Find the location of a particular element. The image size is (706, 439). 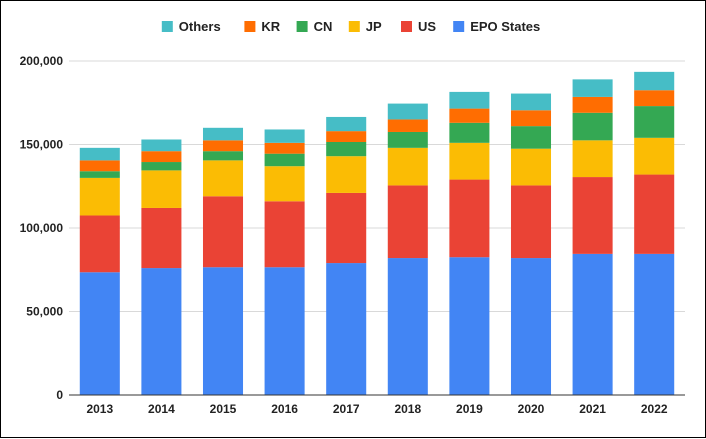

y-tick-label: 50,000 is located at coordinates (44, 312).